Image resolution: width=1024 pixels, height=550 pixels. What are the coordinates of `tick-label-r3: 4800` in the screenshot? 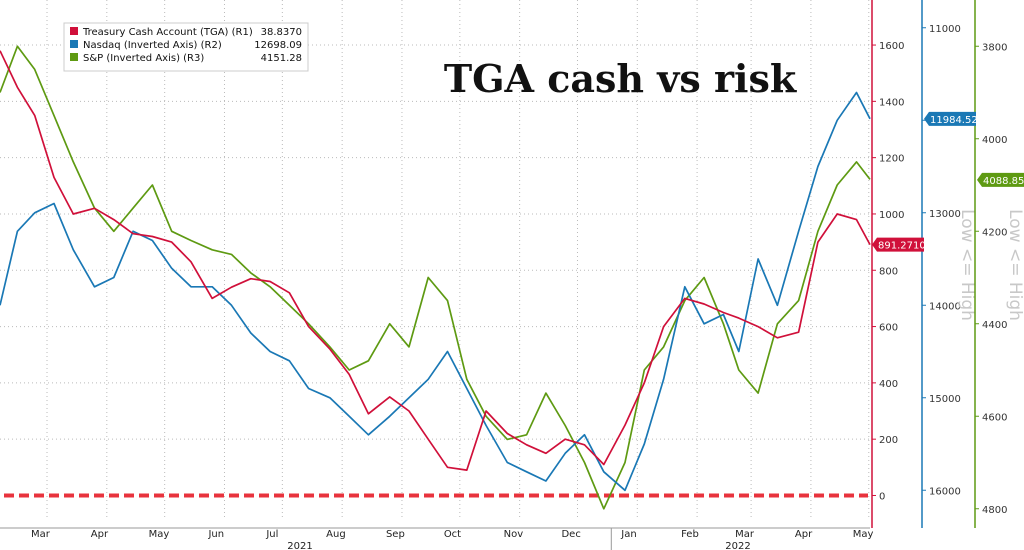 It's located at (994, 510).